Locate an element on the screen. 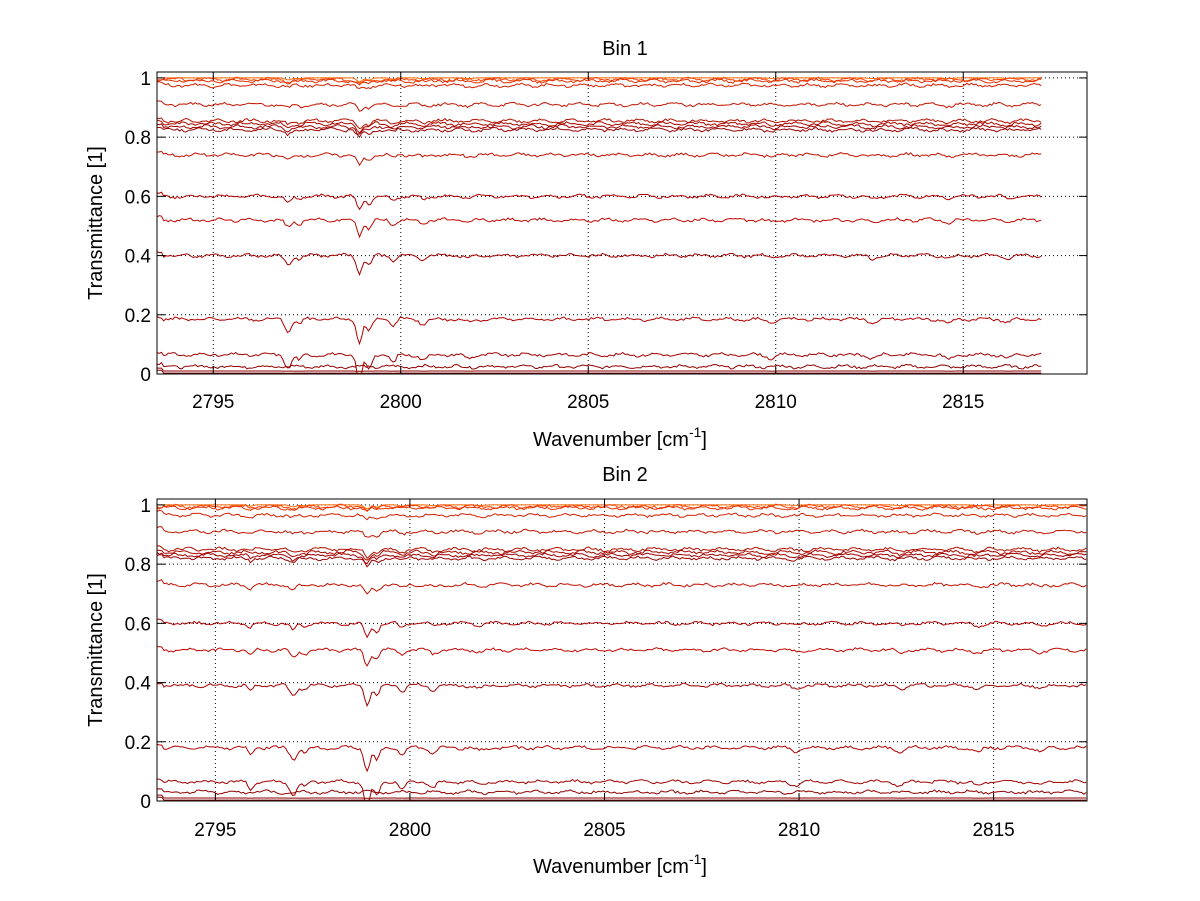 The height and width of the screenshot is (901, 1200). chart-title: Bin 2 is located at coordinates (625, 475).